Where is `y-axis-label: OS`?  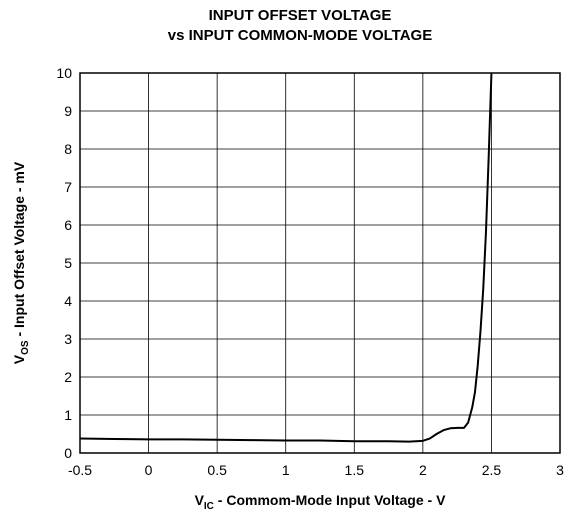 y-axis-label: OS is located at coordinates (25, 347).